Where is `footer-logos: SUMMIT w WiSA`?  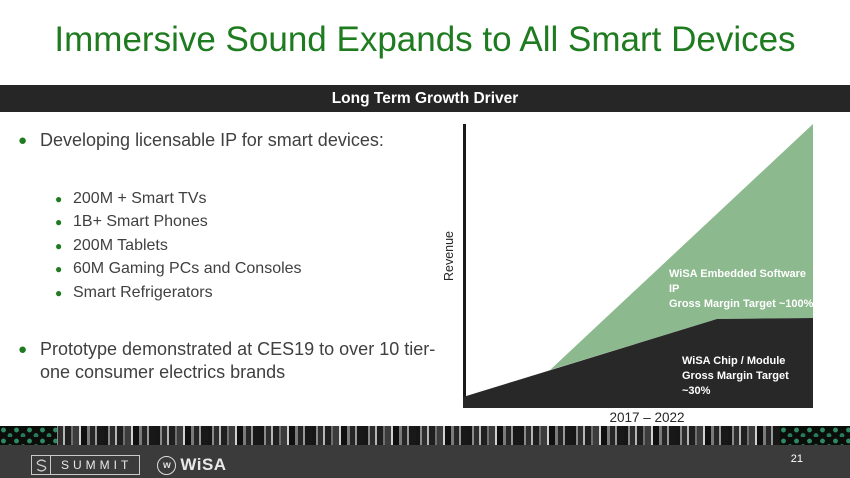 footer-logos: SUMMIT w WiSA is located at coordinates (129, 465).